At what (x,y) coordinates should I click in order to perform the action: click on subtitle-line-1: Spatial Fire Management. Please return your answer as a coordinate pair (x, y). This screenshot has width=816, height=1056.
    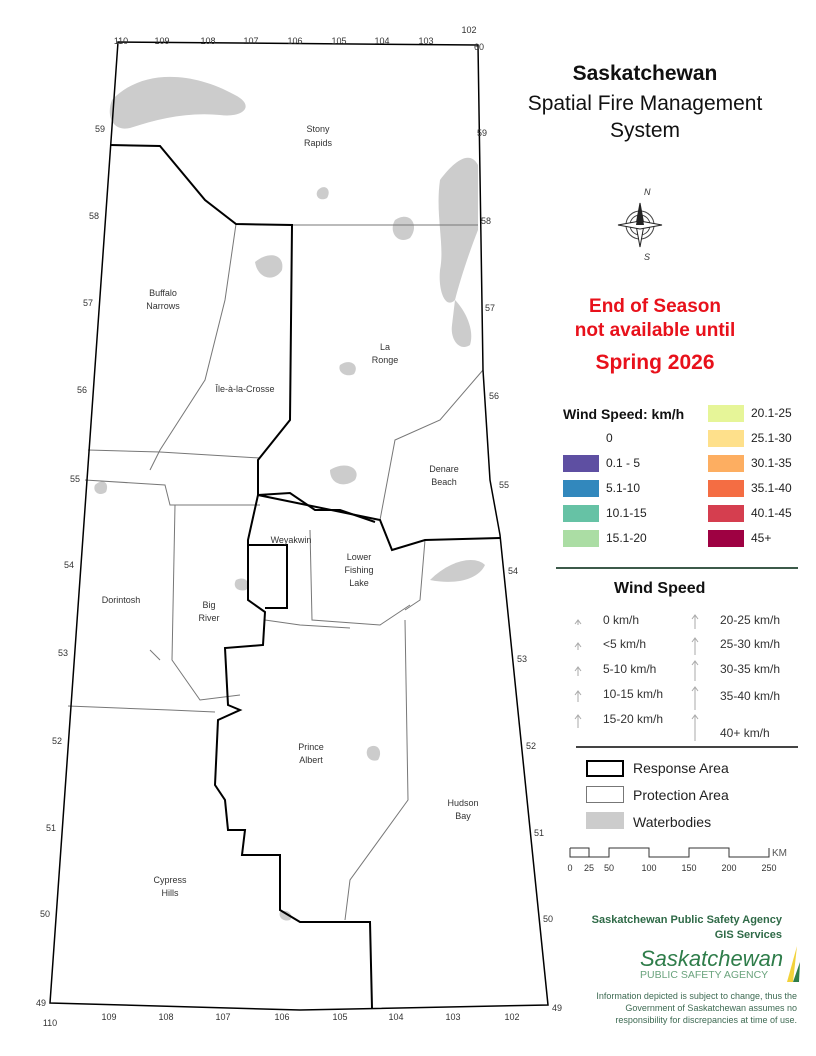
    Looking at the image, I should click on (645, 103).